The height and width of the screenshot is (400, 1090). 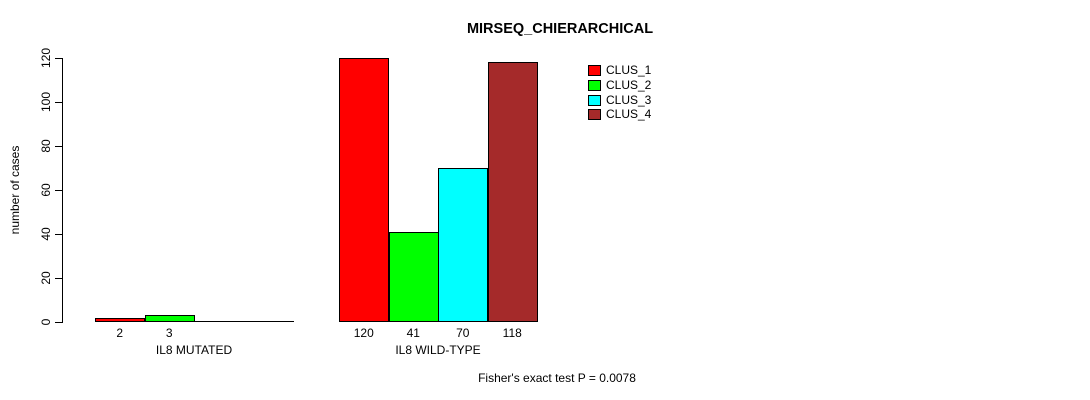 I want to click on y-tick-label: 40, so click(x=46, y=234).